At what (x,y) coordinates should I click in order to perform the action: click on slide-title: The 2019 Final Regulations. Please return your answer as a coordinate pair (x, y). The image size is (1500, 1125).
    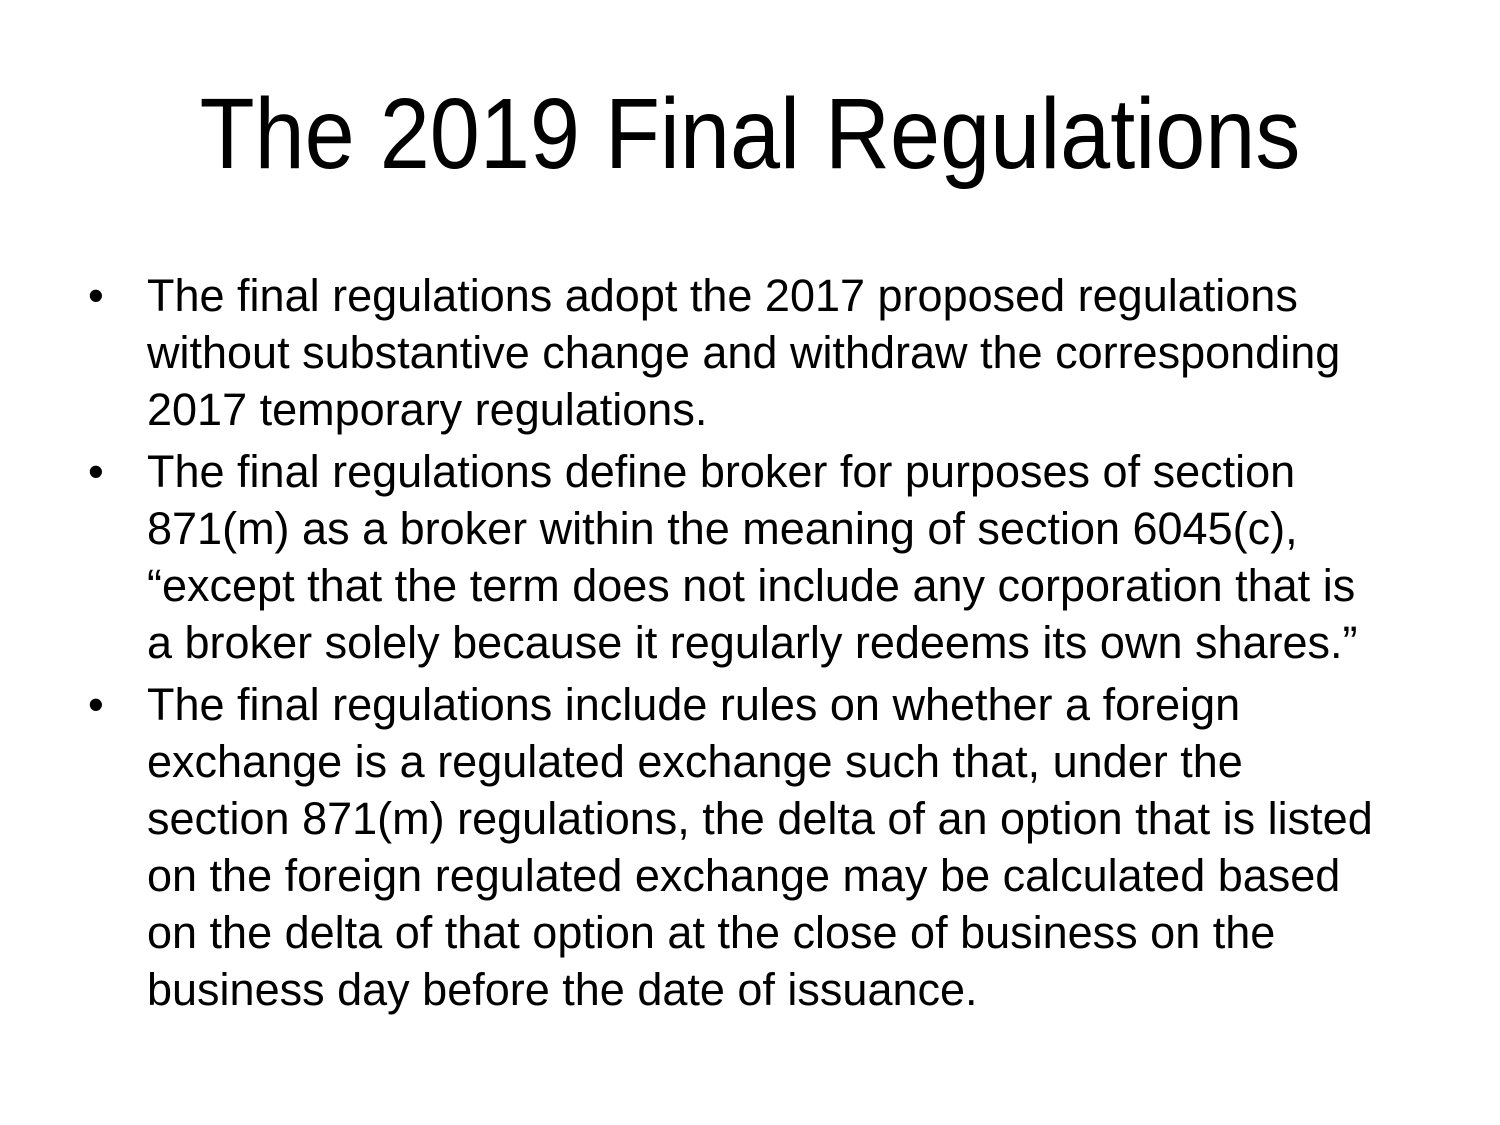
    Looking at the image, I should click on (750, 134).